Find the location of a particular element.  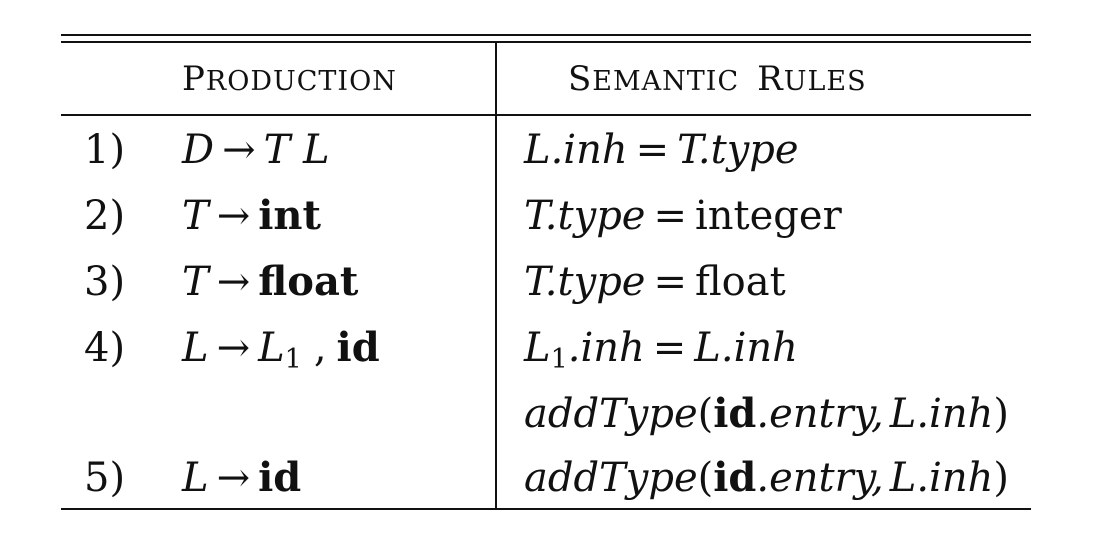

production-cell: T → int is located at coordinates (251, 216).